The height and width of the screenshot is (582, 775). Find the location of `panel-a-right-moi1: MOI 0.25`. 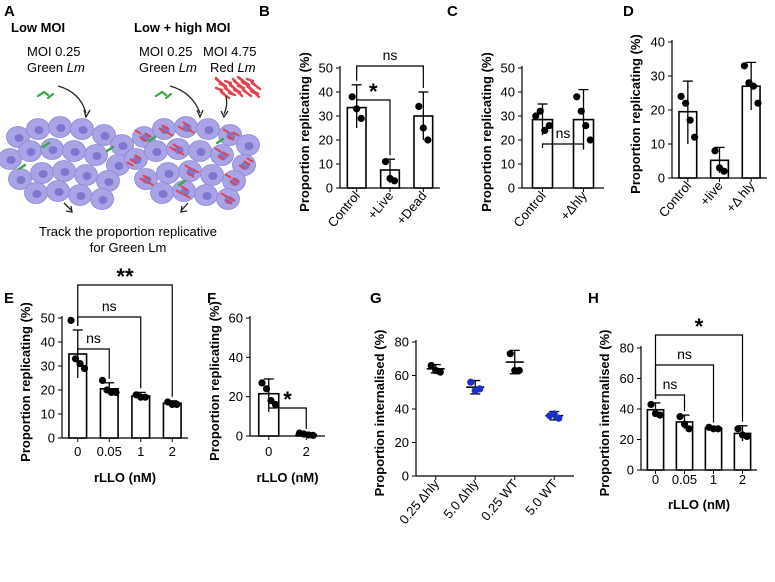

panel-a-right-moi1: MOI 0.25 is located at coordinates (165, 51).